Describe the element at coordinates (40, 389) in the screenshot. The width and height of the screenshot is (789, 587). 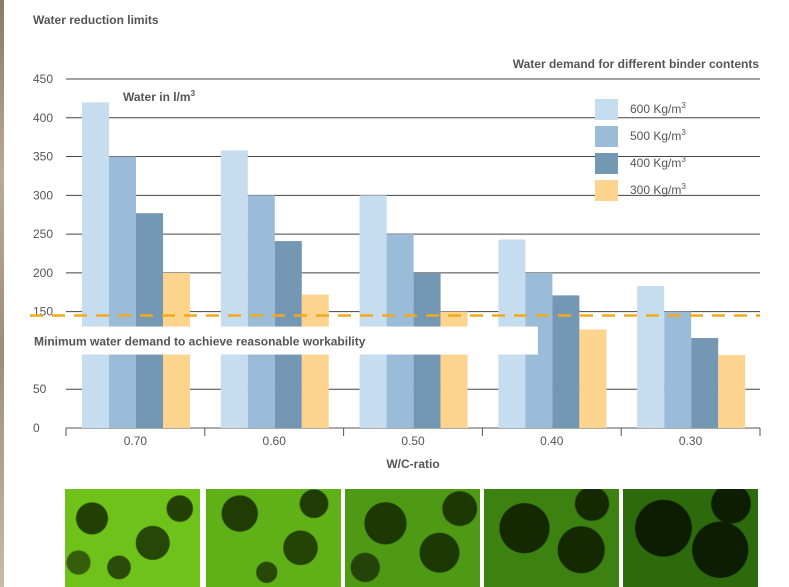
I see `y-tick-label: 50` at that location.